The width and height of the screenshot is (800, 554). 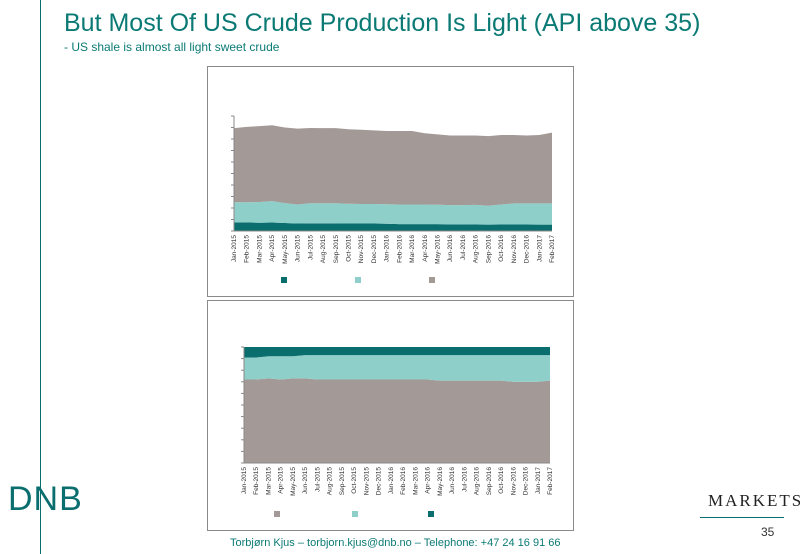 I want to click on page-number: 35, so click(x=768, y=532).